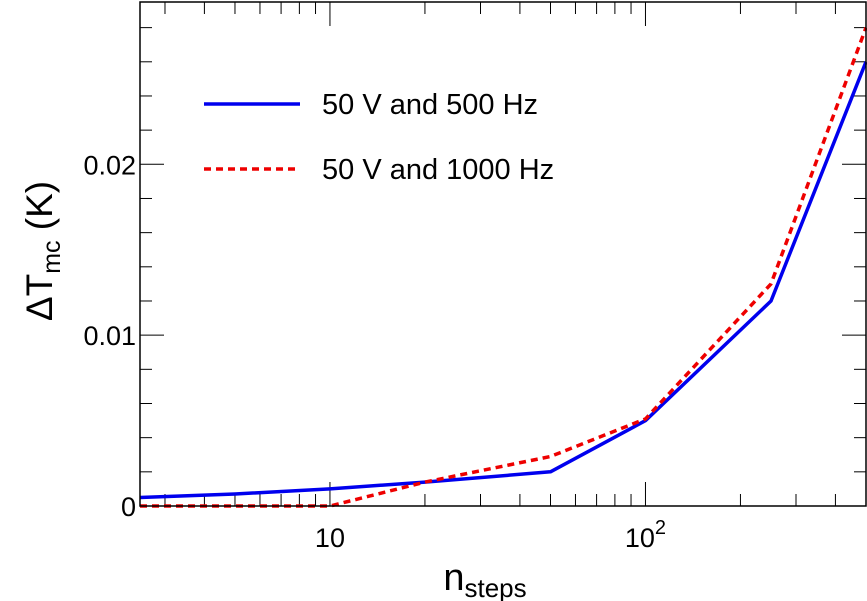 The height and width of the screenshot is (601, 867). I want to click on y-tick-label: 0.01, so click(109, 336).